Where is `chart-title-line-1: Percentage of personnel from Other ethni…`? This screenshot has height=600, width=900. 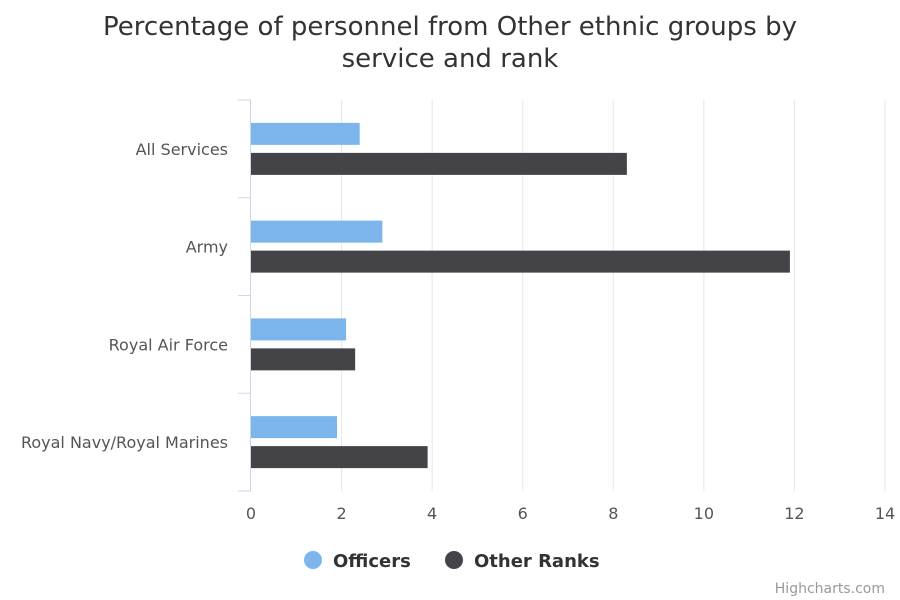
chart-title-line-1: Percentage of personnel from Other ethni… is located at coordinates (450, 27).